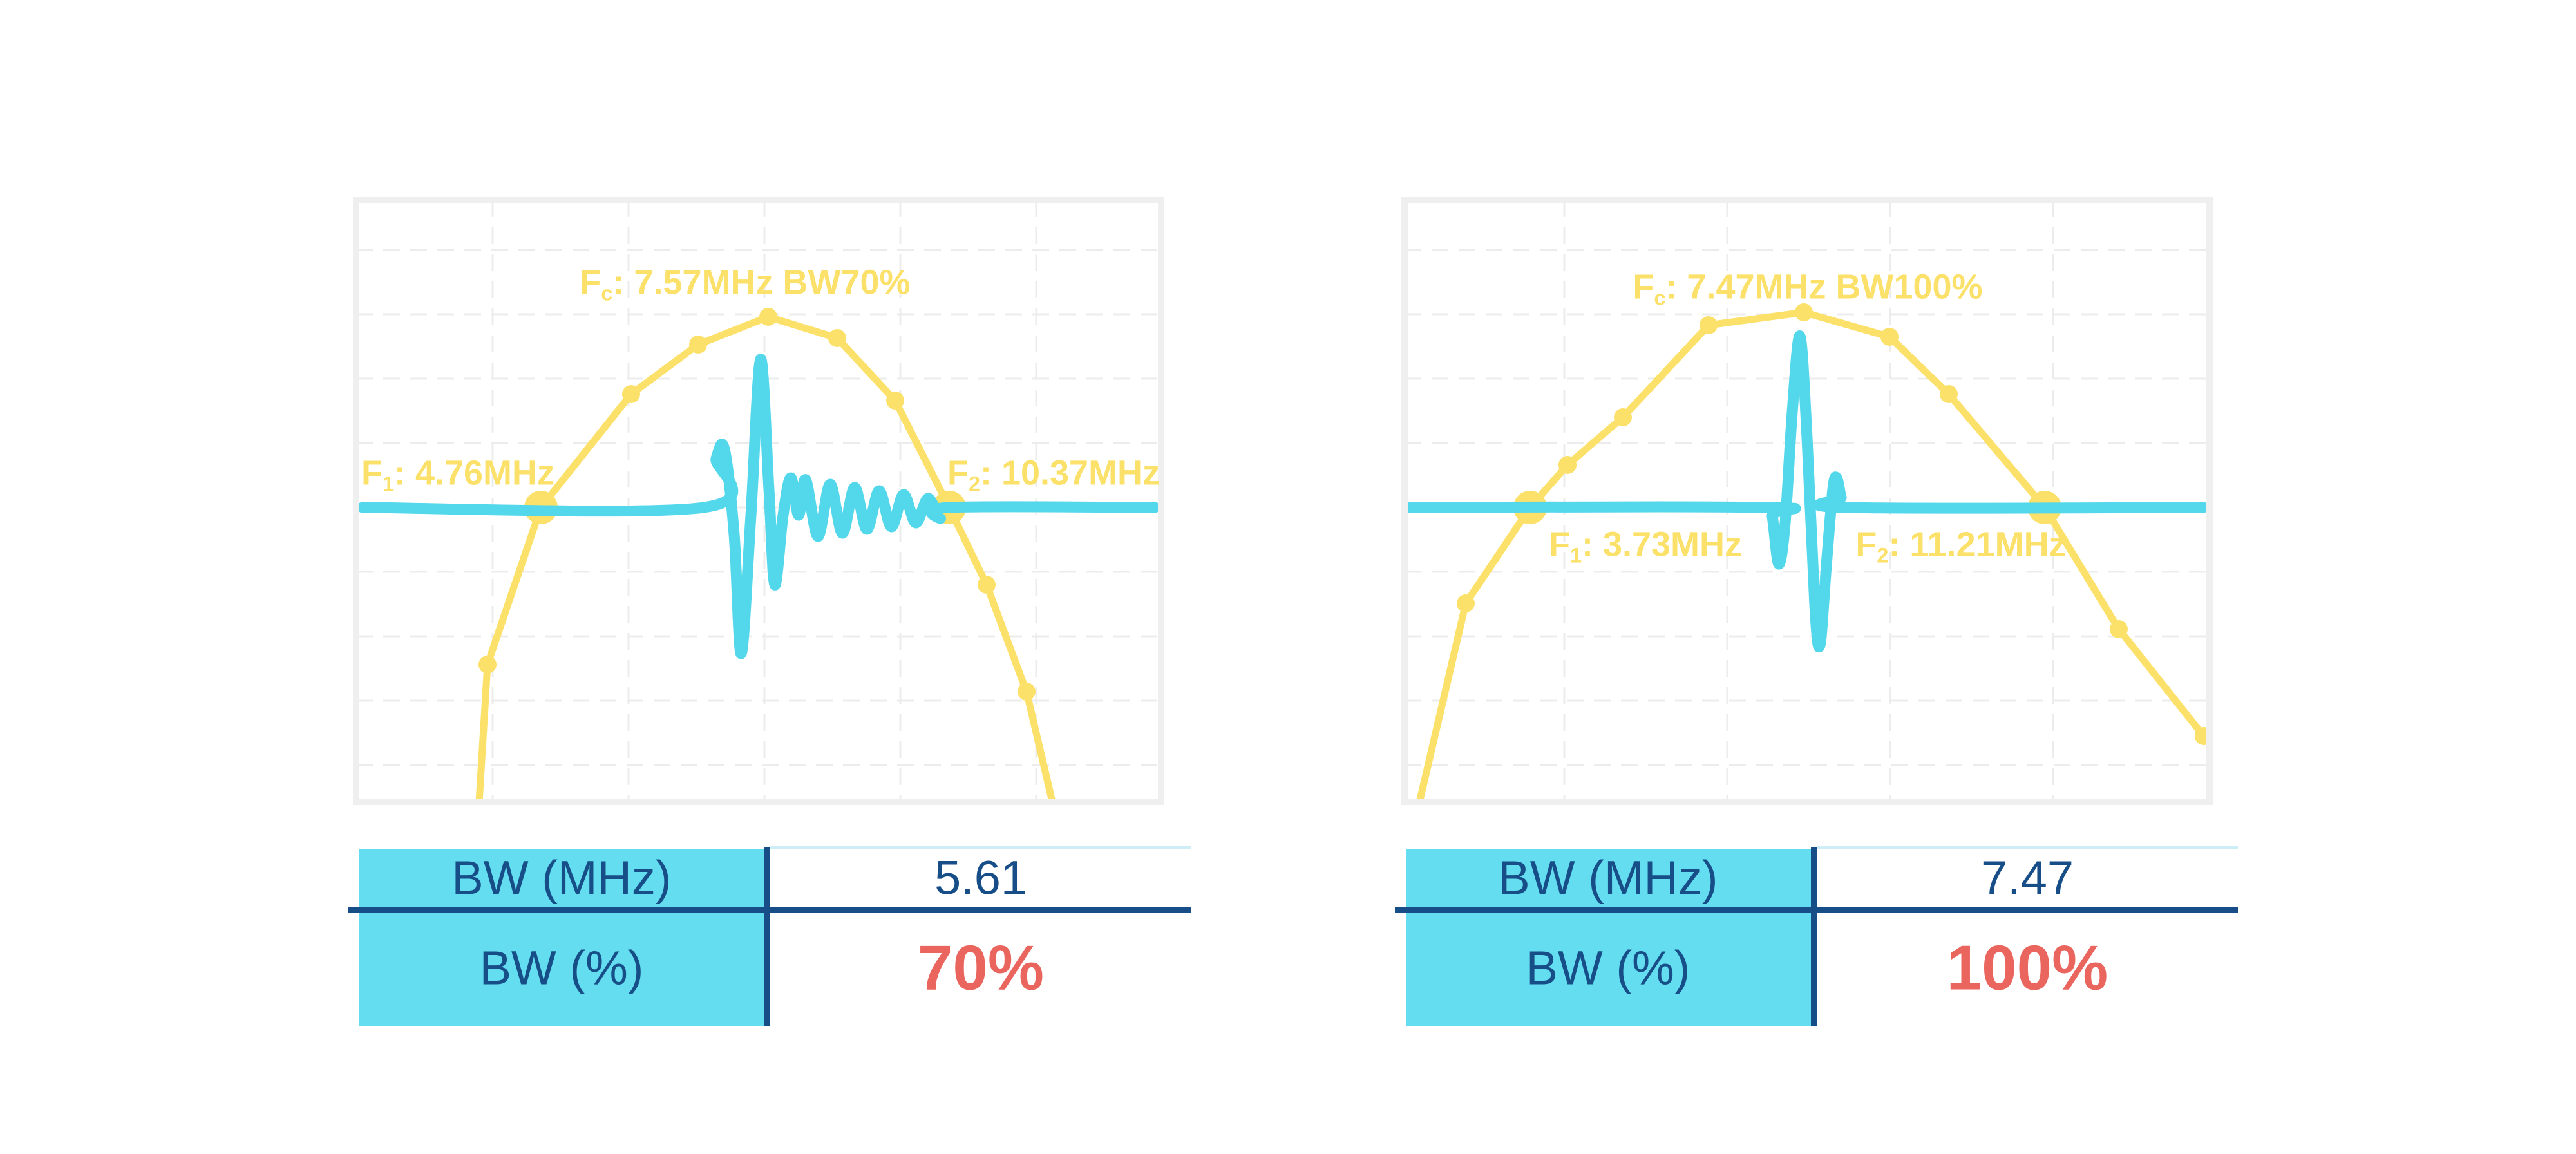  What do you see at coordinates (1883, 555) in the screenshot?
I see `f2-sub-right: 2` at bounding box center [1883, 555].